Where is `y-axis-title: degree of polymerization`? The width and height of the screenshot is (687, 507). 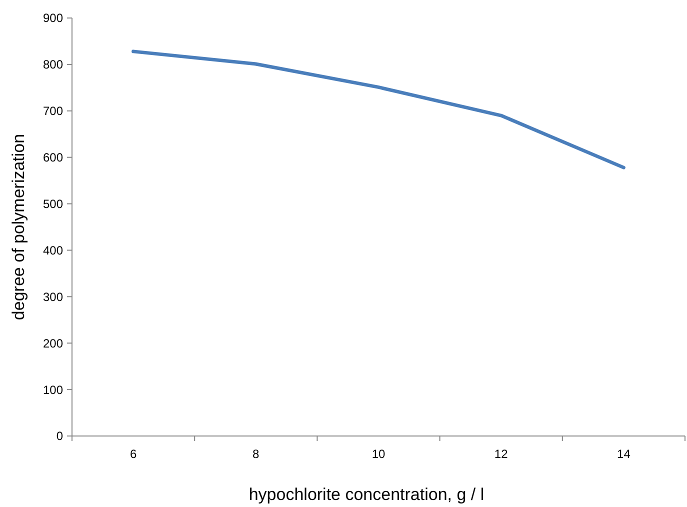 y-axis-title: degree of polymerization is located at coordinates (18, 227).